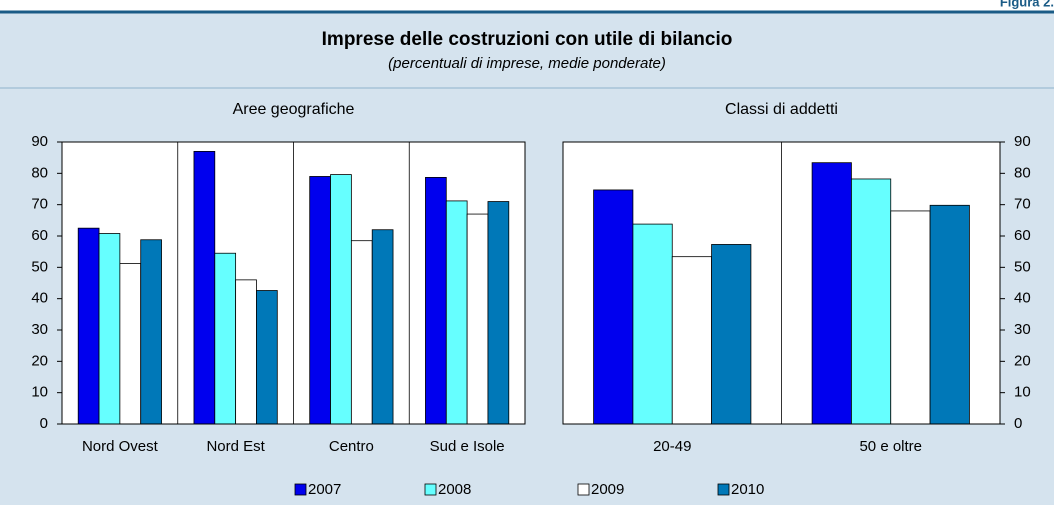 The width and height of the screenshot is (1054, 505). I want to click on subplot-title: Aree geografiche, so click(294, 109).